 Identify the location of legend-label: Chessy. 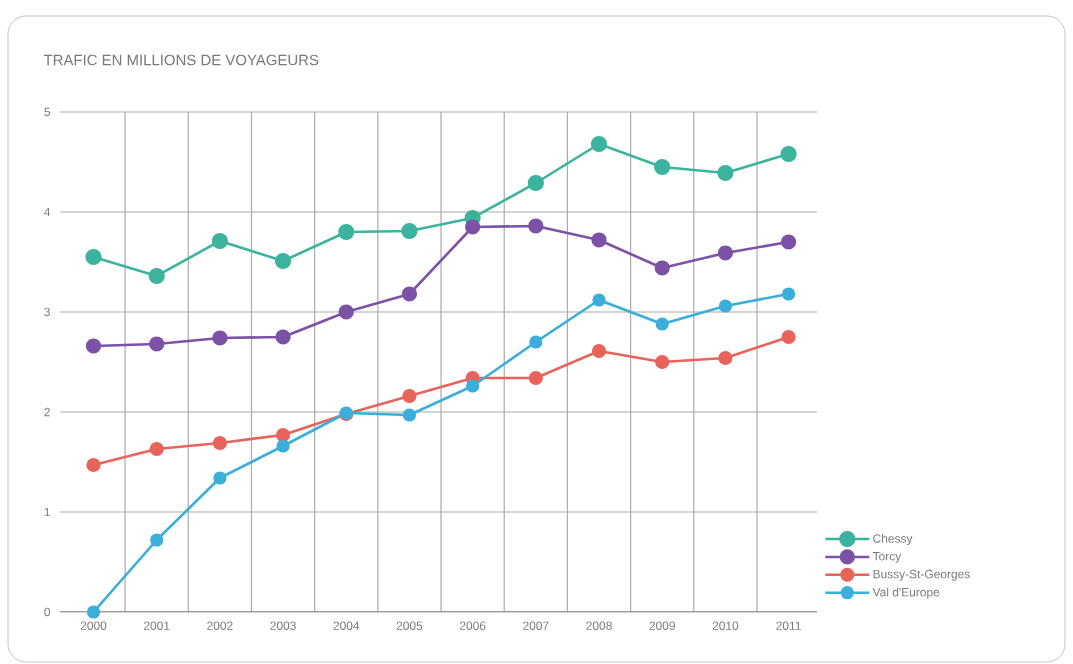
(893, 539).